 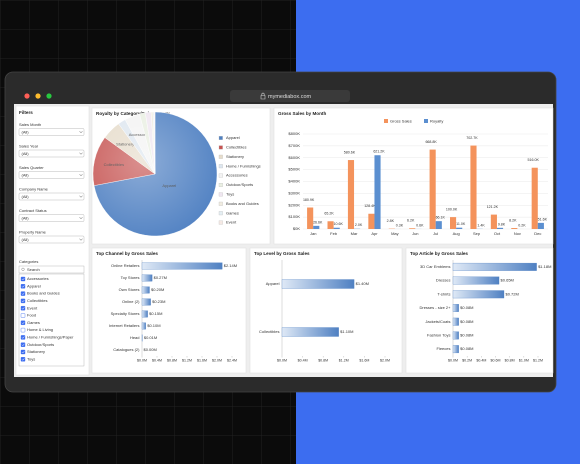 I want to click on value-label: 10.6K, so click(x=338, y=224).